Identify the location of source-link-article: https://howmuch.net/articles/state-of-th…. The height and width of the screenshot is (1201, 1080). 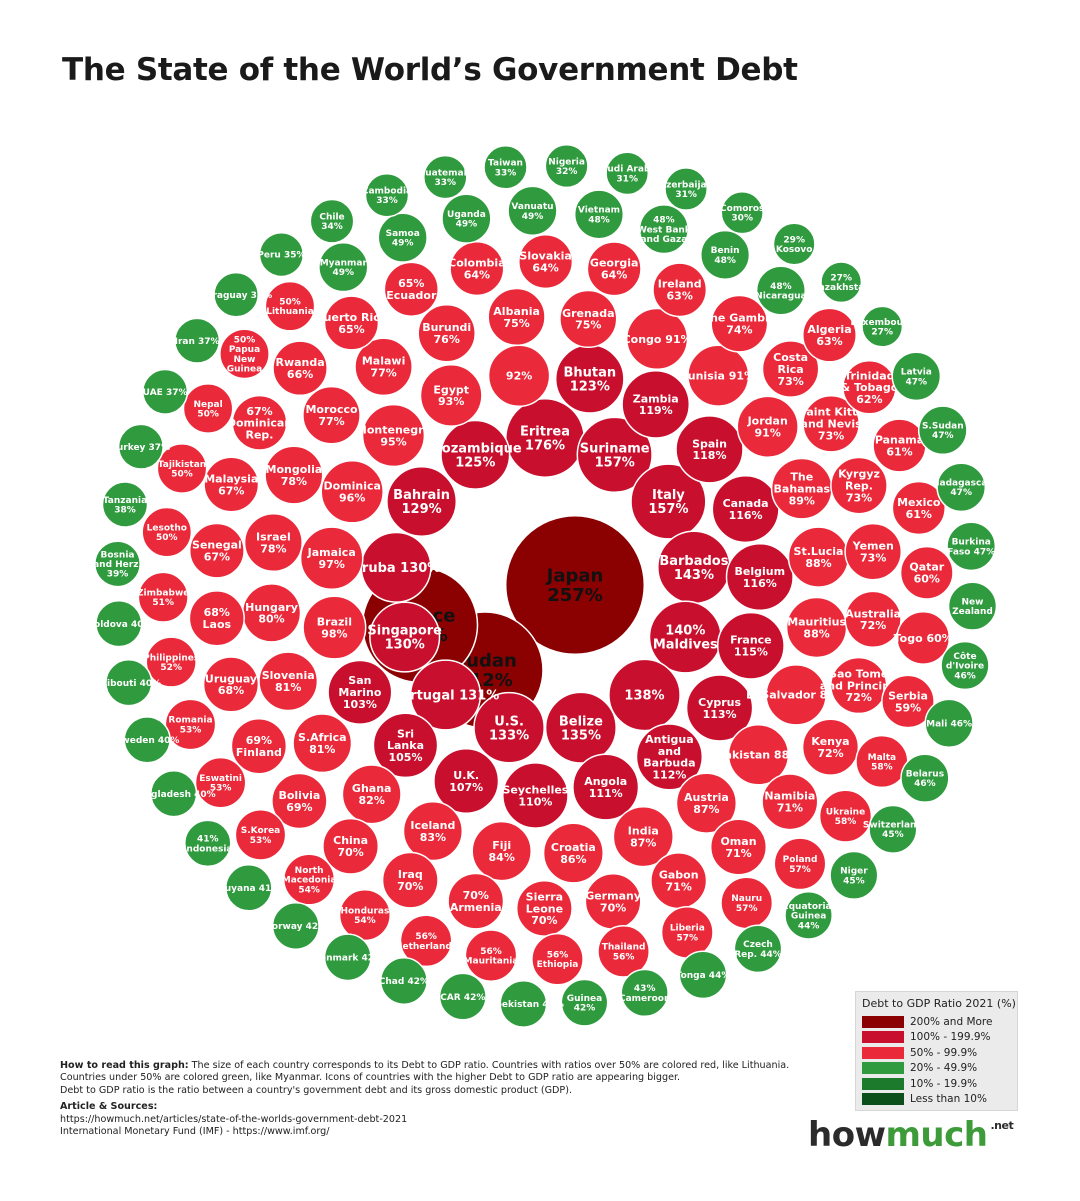
(234, 1119).